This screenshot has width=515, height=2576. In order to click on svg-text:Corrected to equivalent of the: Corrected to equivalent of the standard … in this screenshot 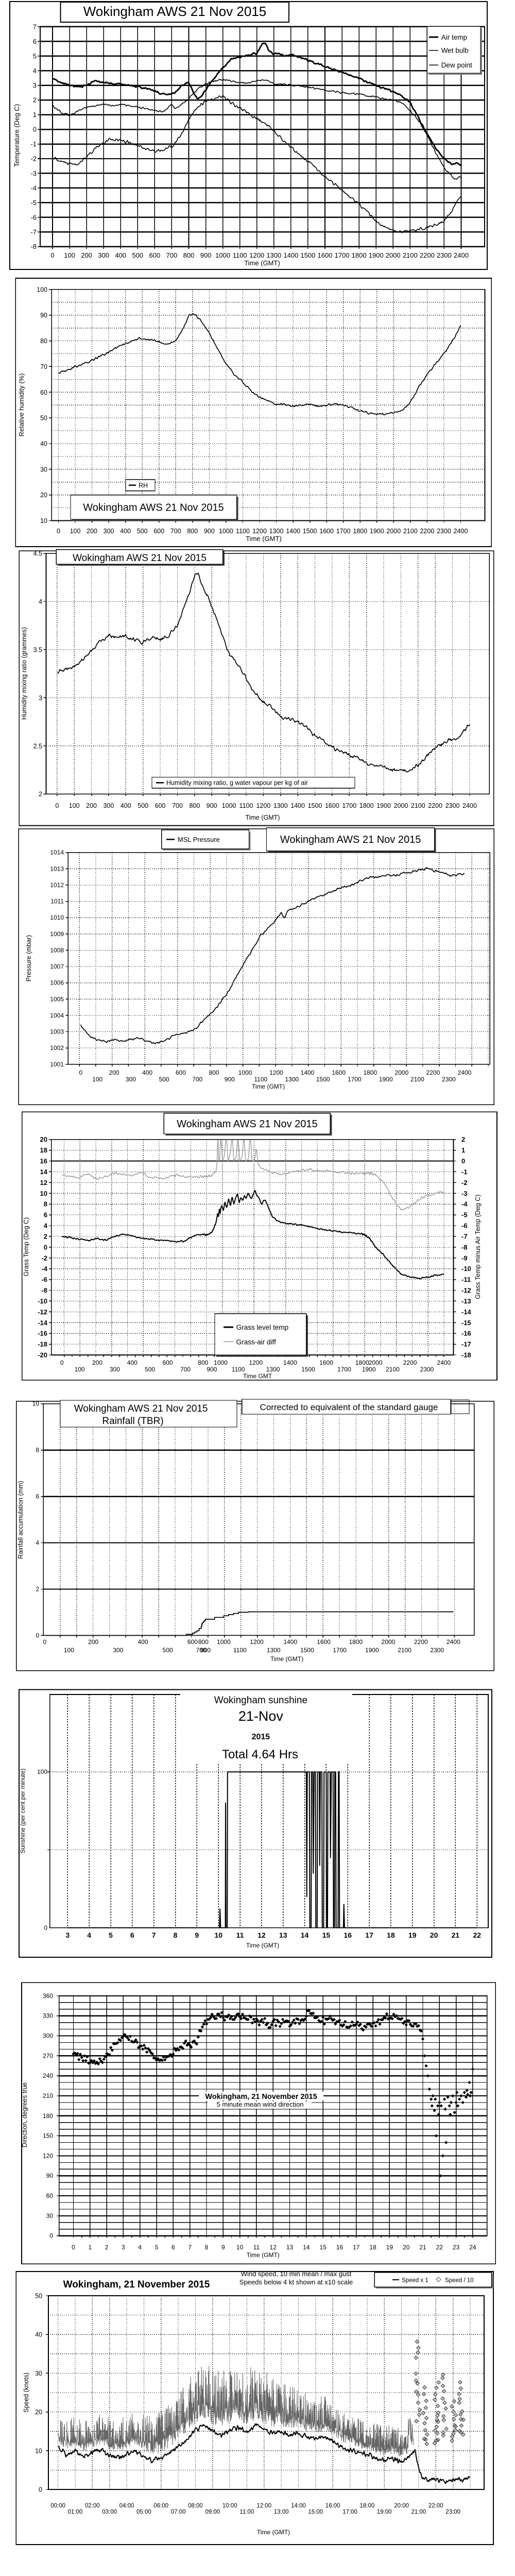, I will do `click(349, 1407)`.